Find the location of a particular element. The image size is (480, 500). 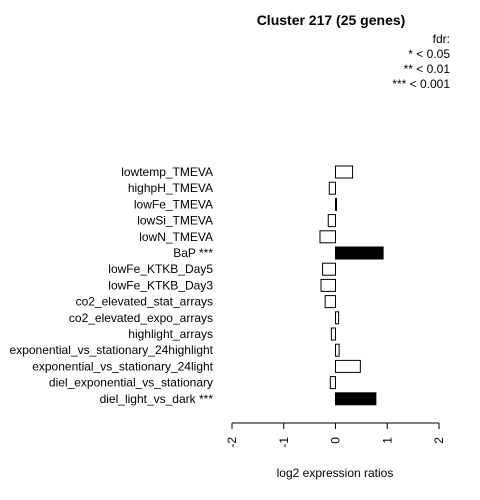

category-label: lowSi_TMEVA is located at coordinates (175, 221).